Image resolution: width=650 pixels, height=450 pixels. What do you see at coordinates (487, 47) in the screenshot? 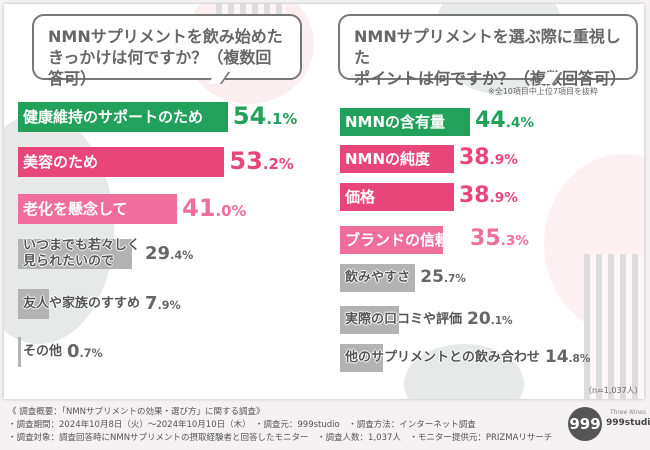
I see `question-line: NMNサプリメントを選ぶ際に重視した` at bounding box center [487, 47].